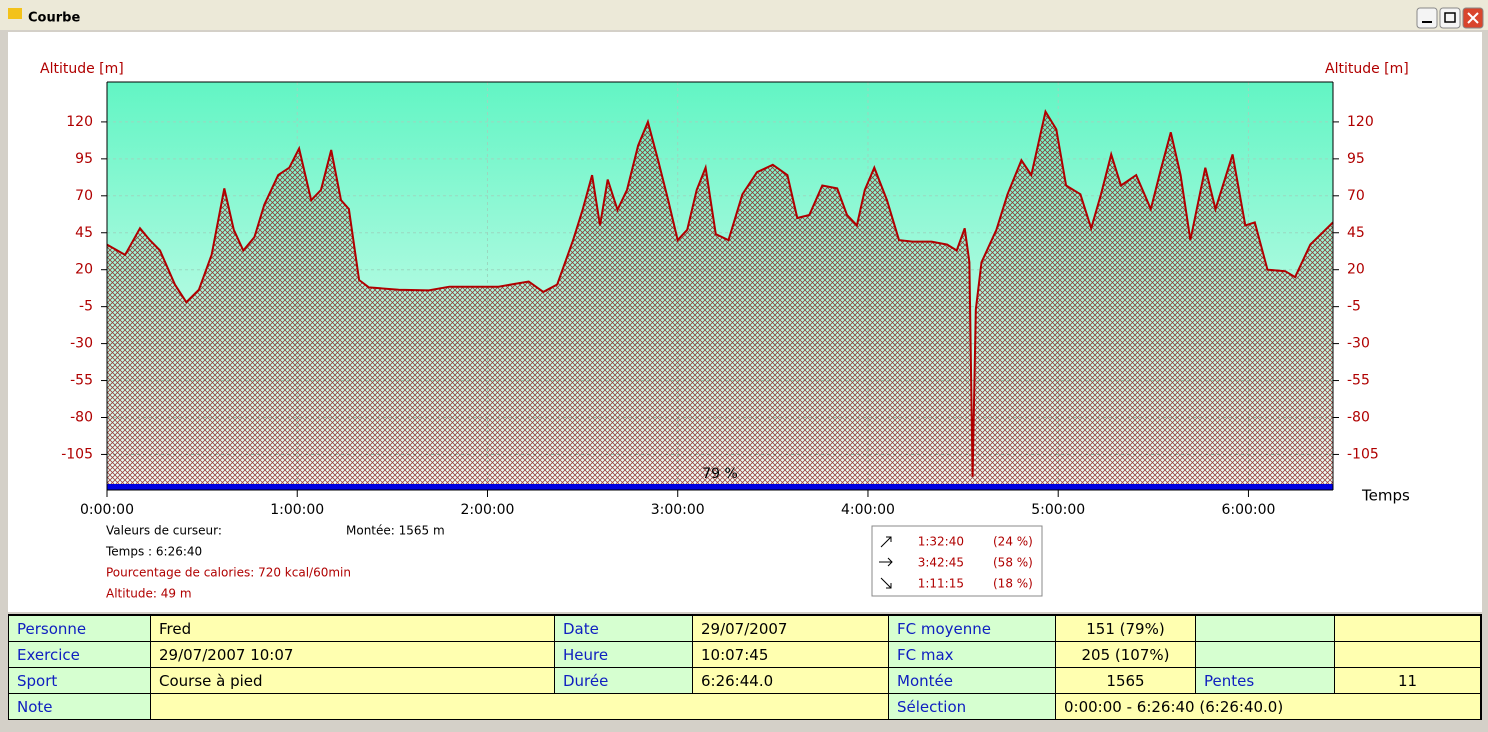 This screenshot has width=1488, height=732. Describe the element at coordinates (678, 510) in the screenshot. I see `x-tick-label: 3:00:00` at that location.